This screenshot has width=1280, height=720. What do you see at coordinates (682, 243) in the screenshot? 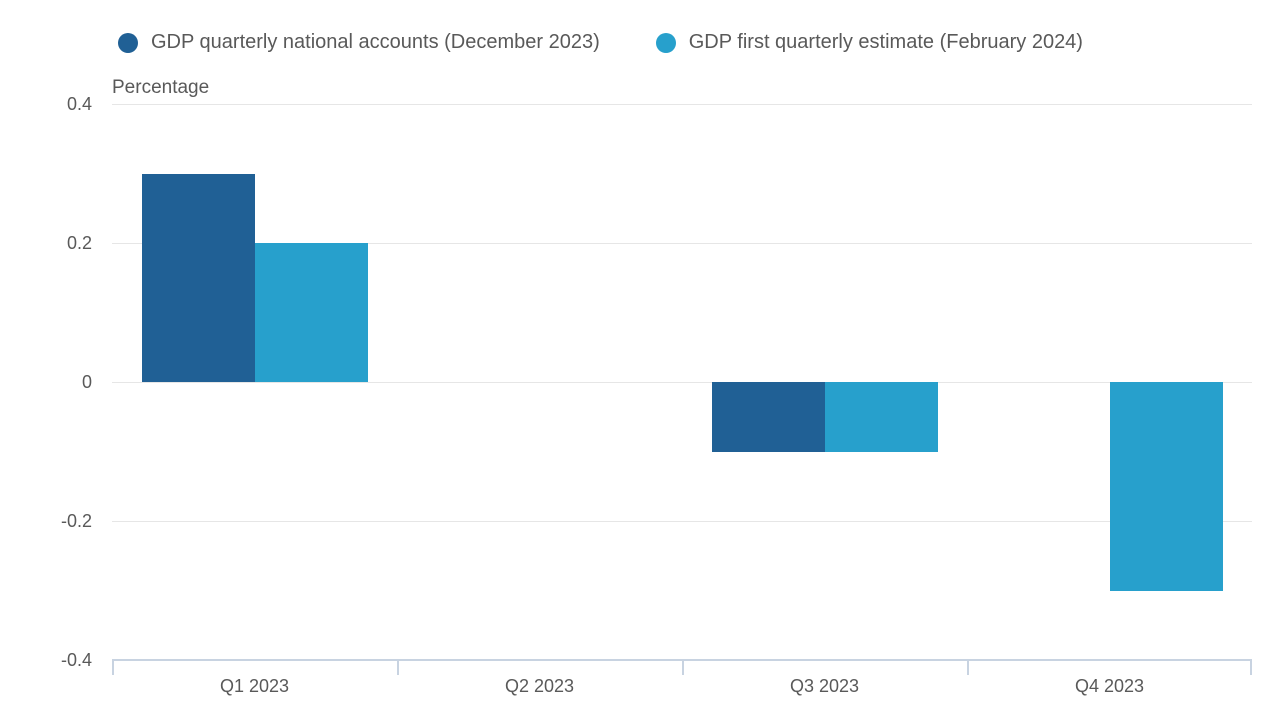
I see `gridline-0.2` at bounding box center [682, 243].